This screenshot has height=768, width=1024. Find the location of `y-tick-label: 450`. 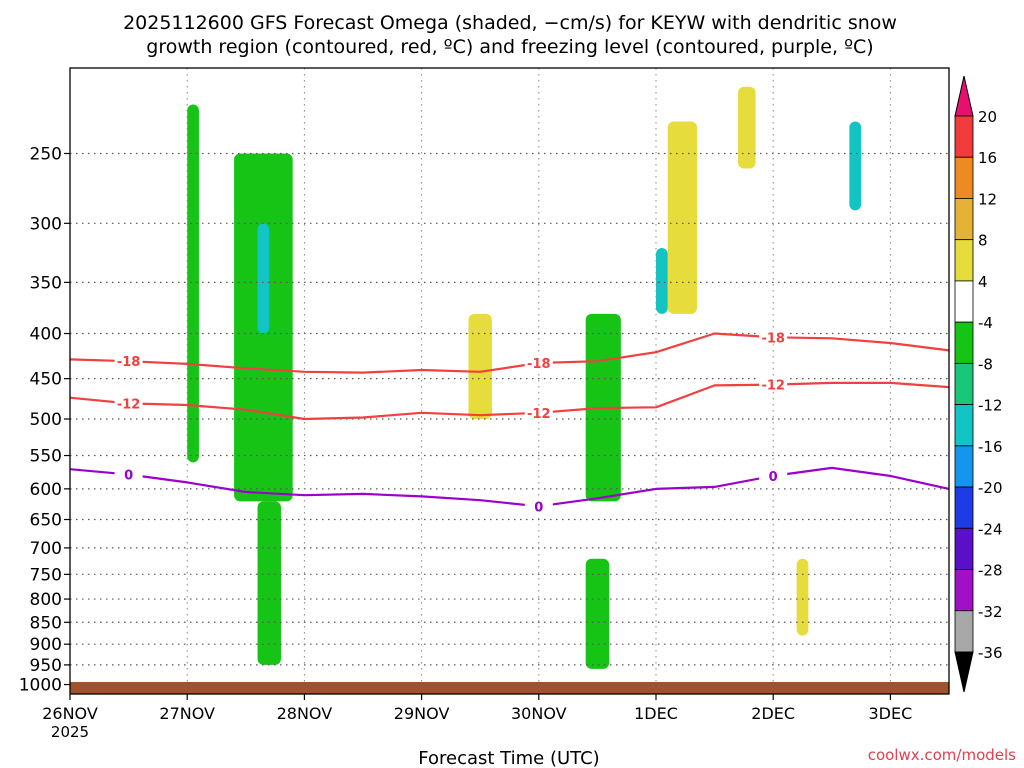

y-tick-label: 450 is located at coordinates (46, 380).